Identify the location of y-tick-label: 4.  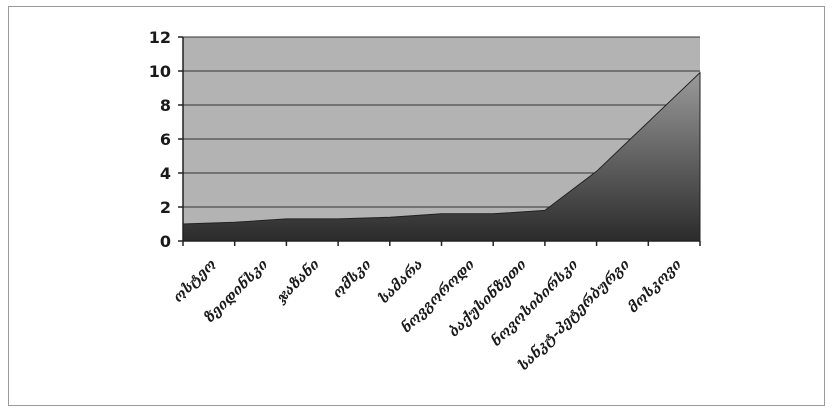
(165, 173).